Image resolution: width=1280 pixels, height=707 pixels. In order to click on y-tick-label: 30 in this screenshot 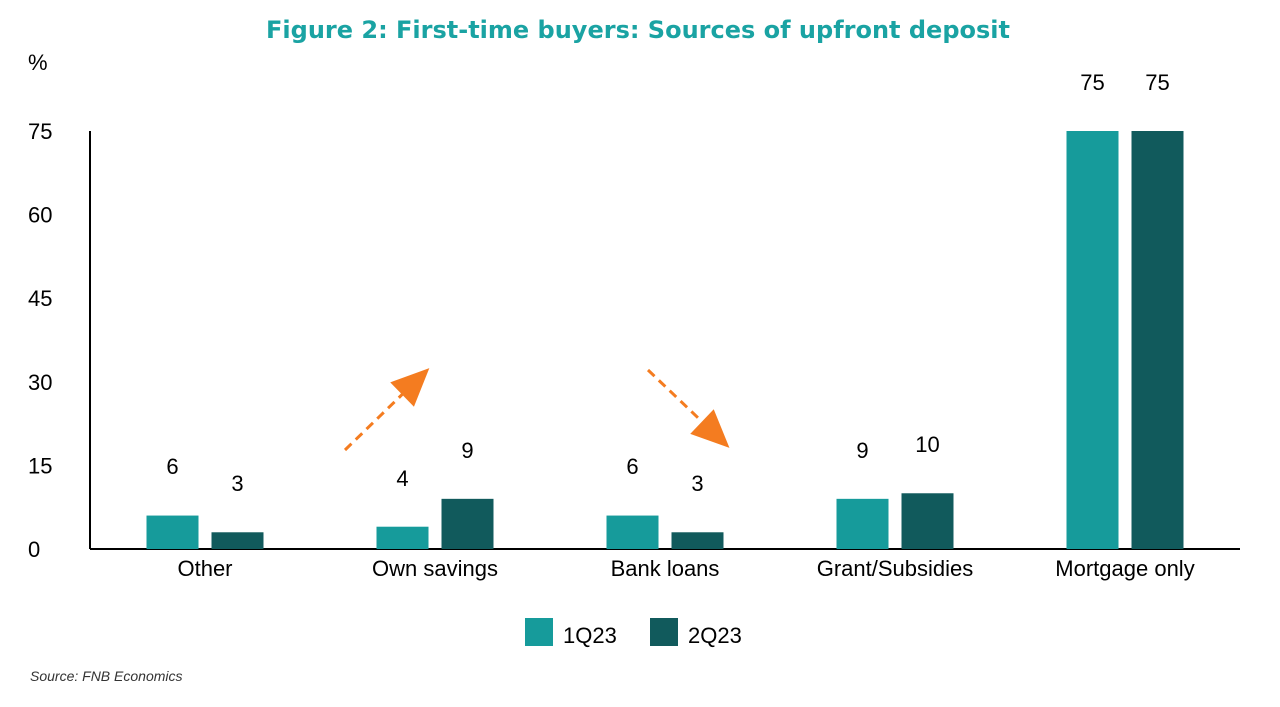, I will do `click(40, 382)`.